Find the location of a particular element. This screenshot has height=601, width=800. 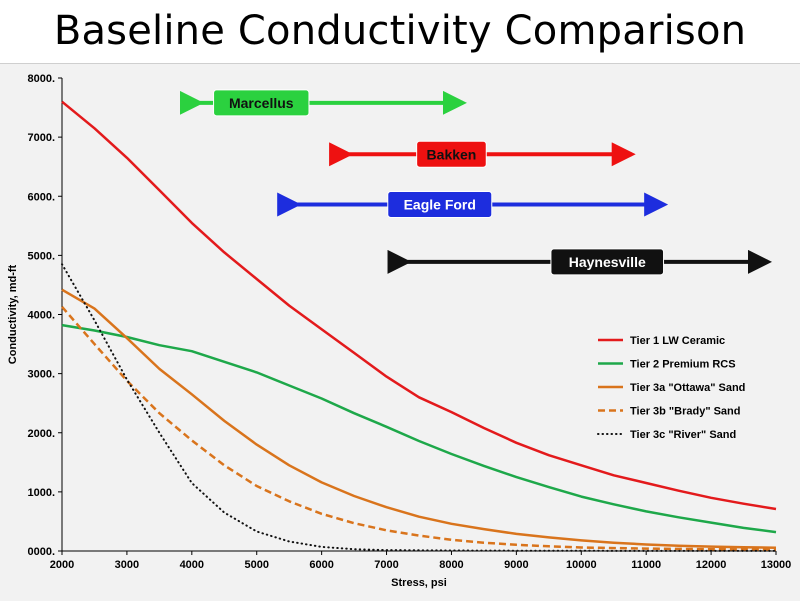

y-tick-label: 1000. is located at coordinates (41, 493).